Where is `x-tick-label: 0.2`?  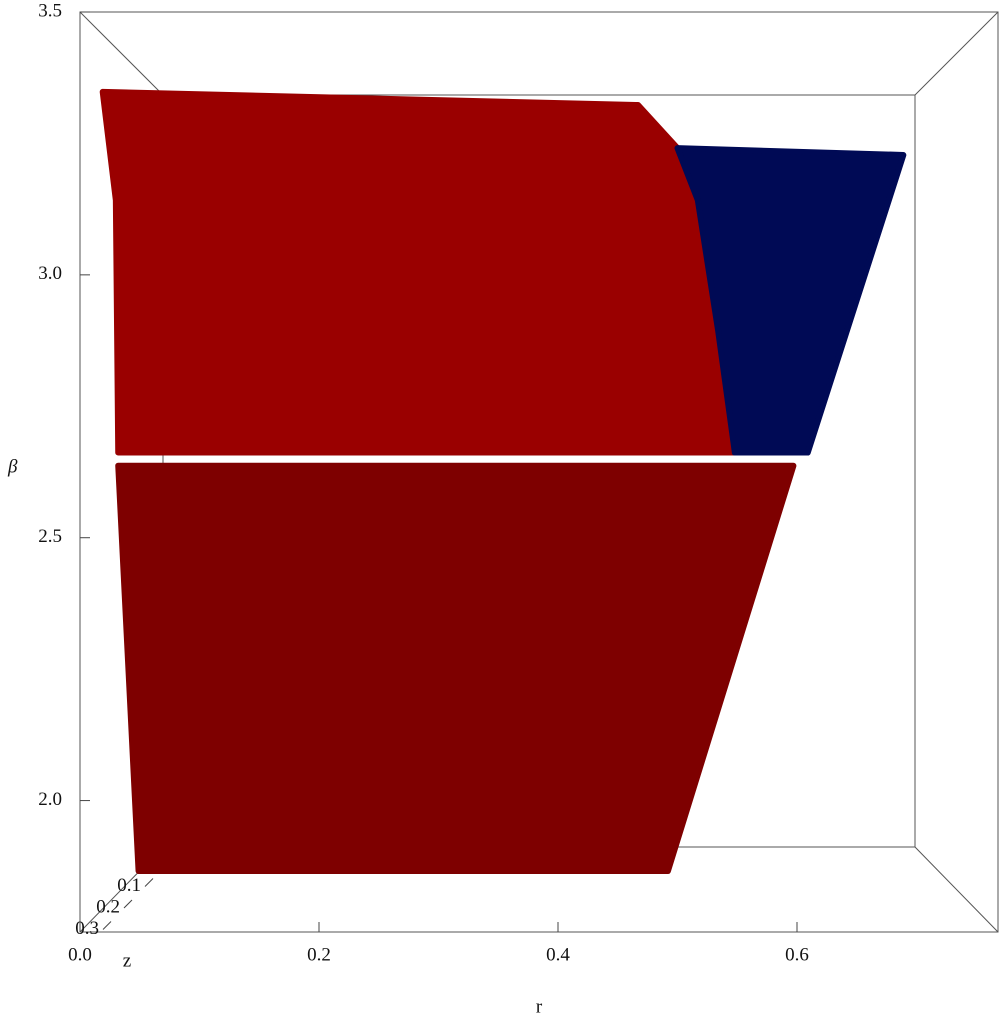 x-tick-label: 0.2 is located at coordinates (319, 954).